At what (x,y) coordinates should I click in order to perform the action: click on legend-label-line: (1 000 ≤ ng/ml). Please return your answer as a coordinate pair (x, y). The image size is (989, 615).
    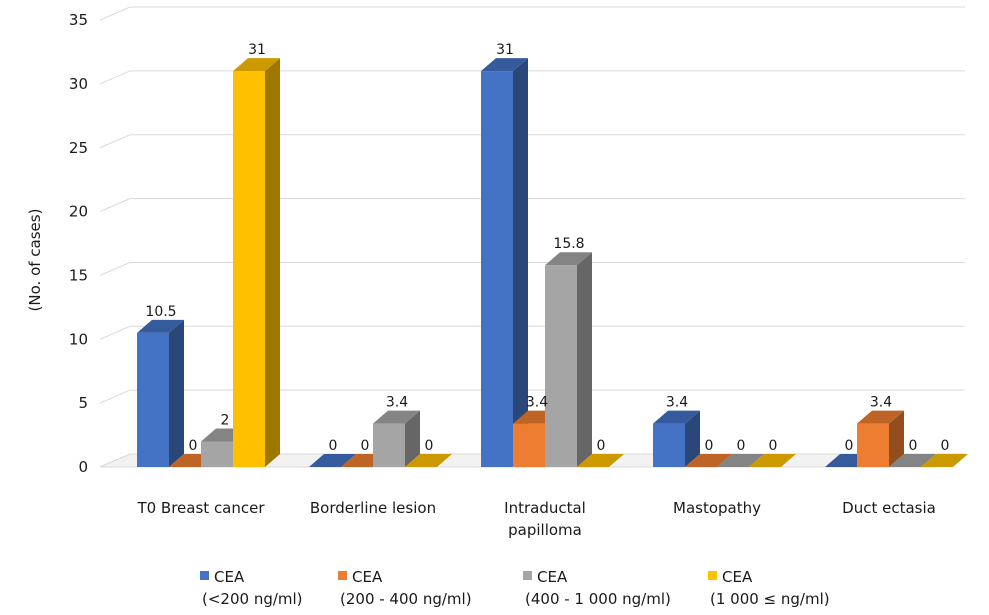
    Looking at the image, I should click on (770, 599).